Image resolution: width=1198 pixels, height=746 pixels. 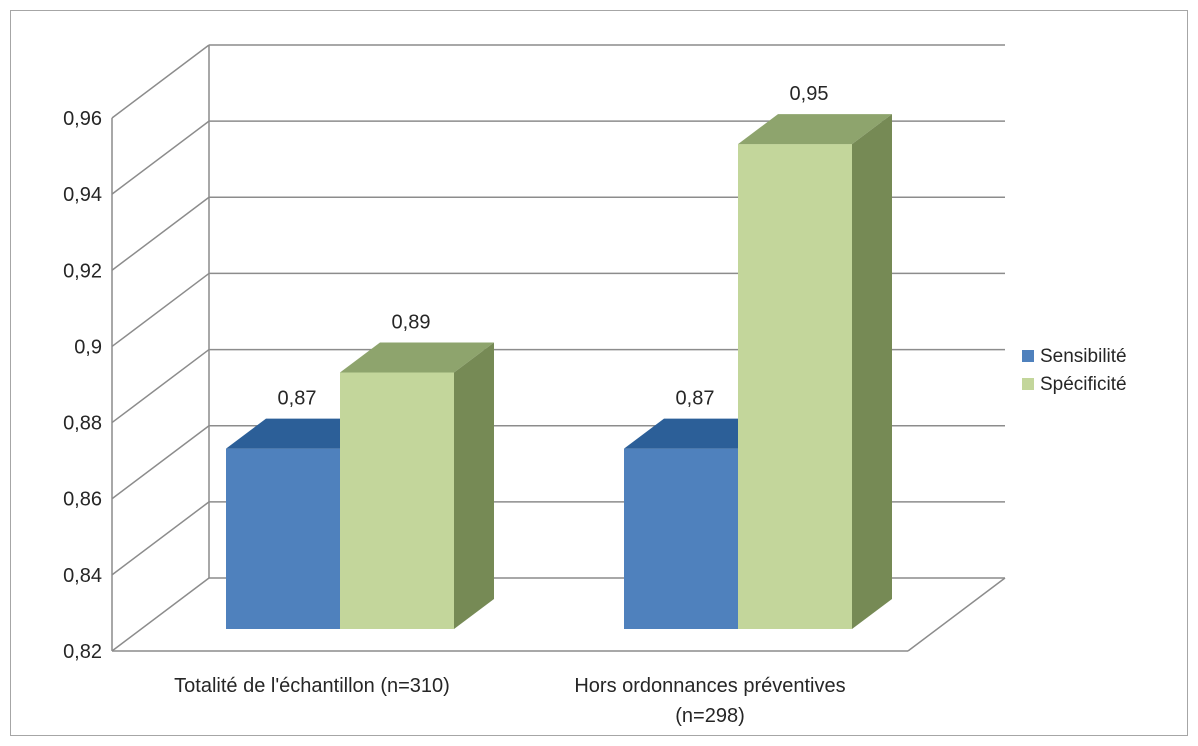 What do you see at coordinates (709, 686) in the screenshot?
I see `x-category-label: Hors ordonnances préventives` at bounding box center [709, 686].